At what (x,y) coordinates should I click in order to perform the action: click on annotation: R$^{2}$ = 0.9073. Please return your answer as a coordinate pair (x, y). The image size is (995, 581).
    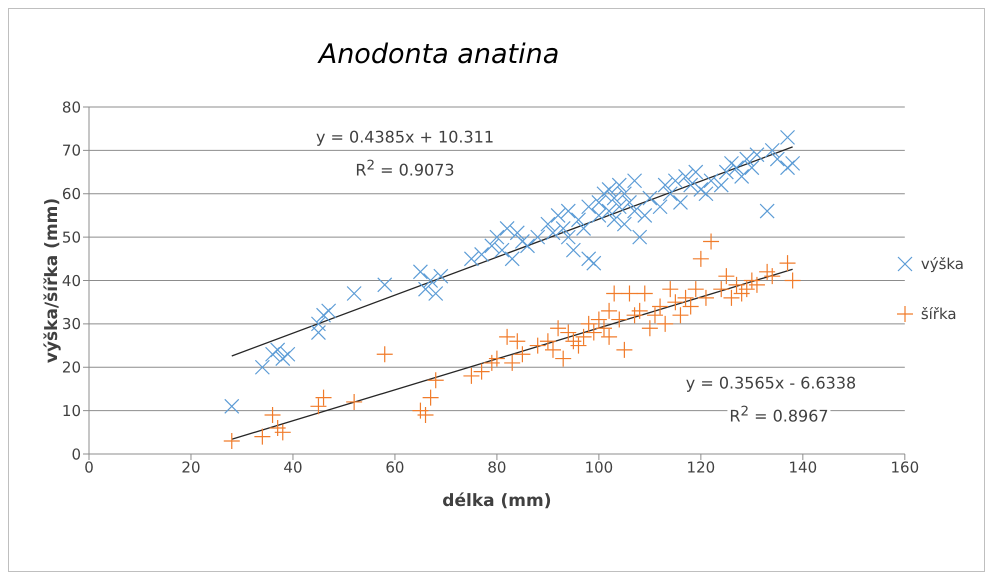
    Looking at the image, I should click on (405, 169).